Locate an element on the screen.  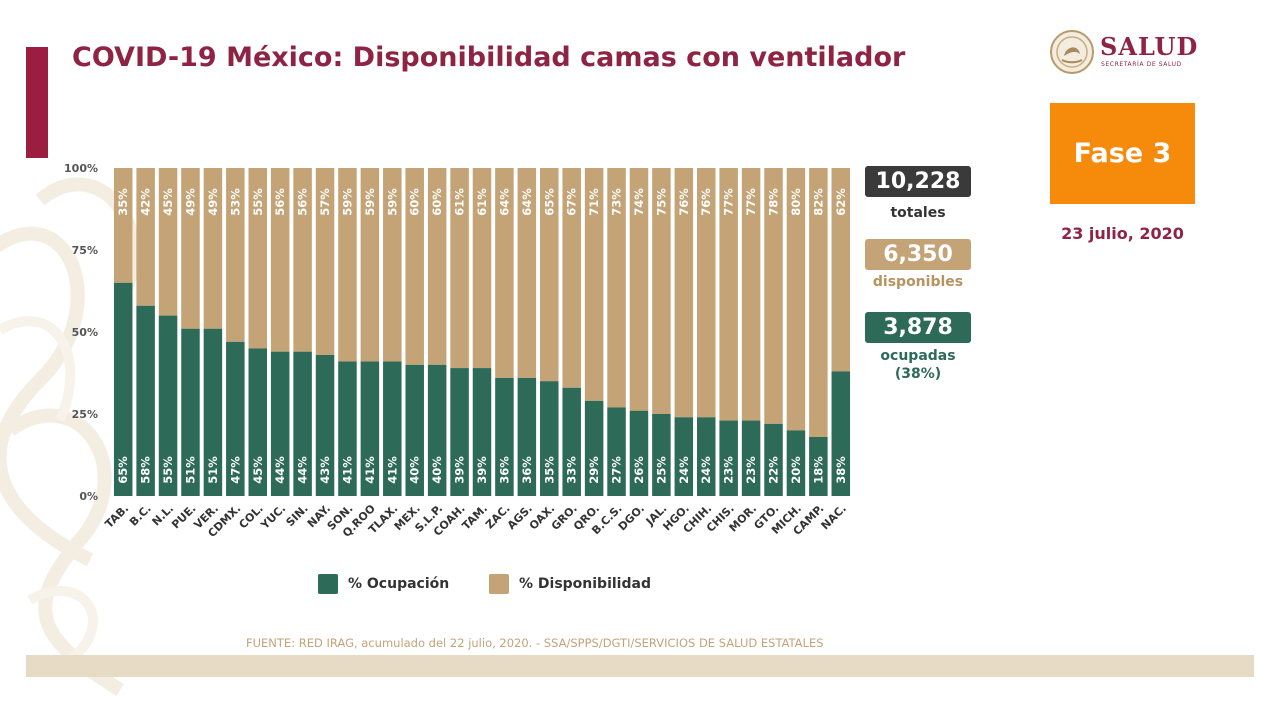
data-label-disponibilidad: 60% is located at coordinates (415, 202).